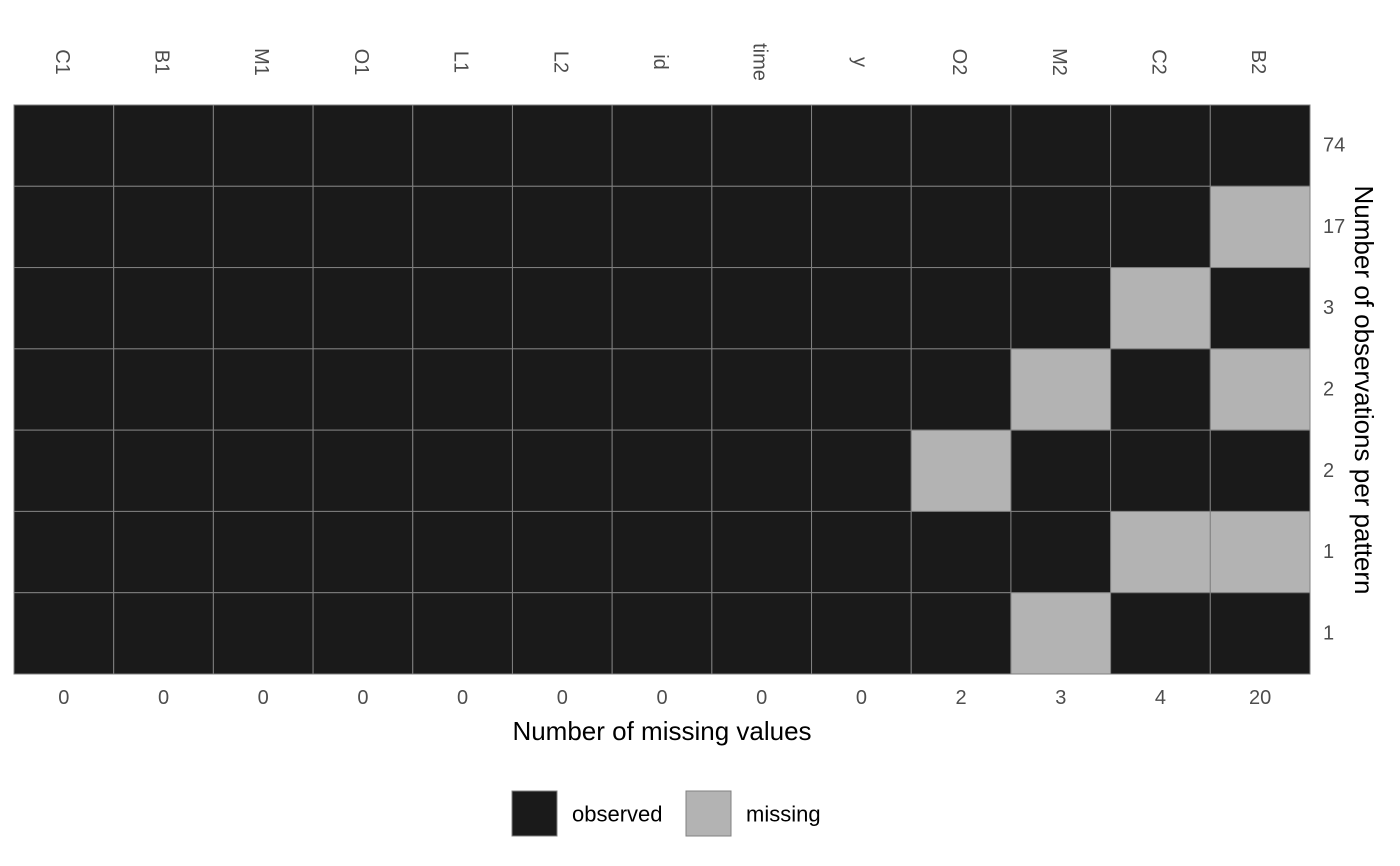  I want to click on column-label: y, so click(859, 62).